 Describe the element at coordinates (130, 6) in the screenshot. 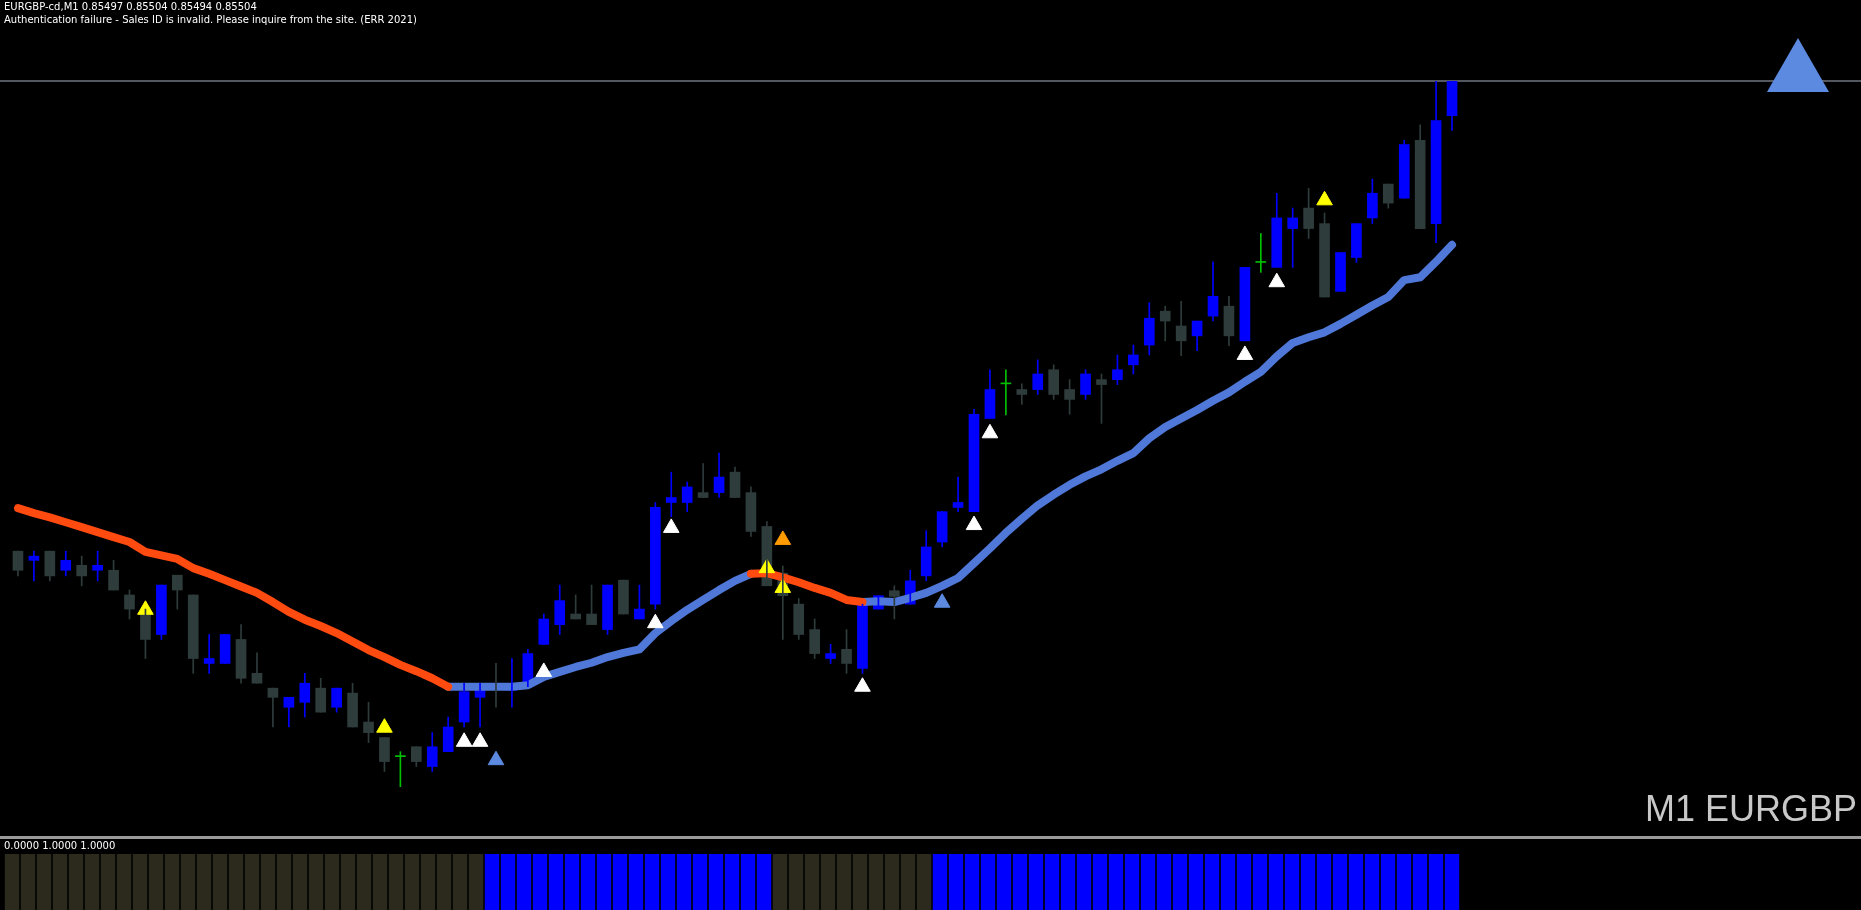

I see `chart-title: EURGBP-cd,M1 0.85497 0.85504 0.85494 0.85504` at that location.